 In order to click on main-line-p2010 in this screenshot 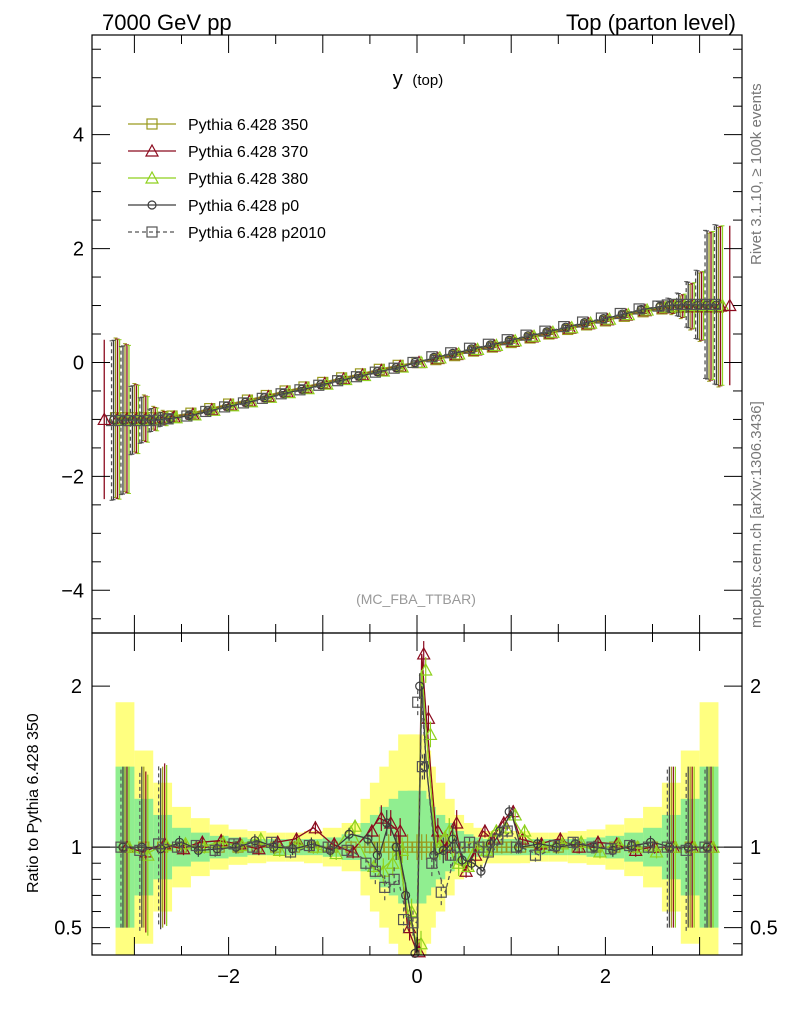, I will do `click(417, 362)`.